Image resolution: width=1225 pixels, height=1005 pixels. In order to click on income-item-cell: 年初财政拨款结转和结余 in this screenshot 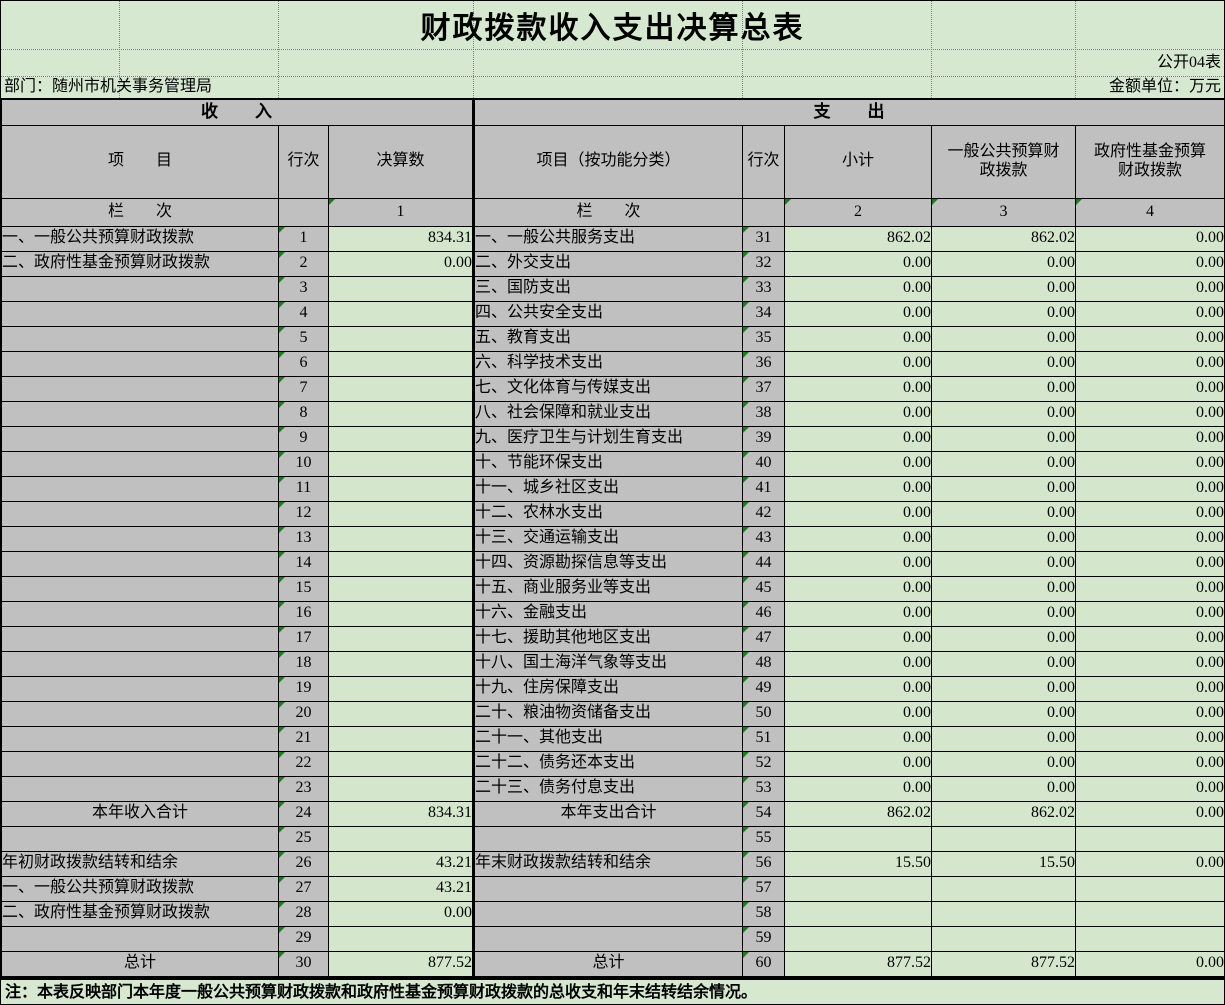, I will do `click(140, 863)`.